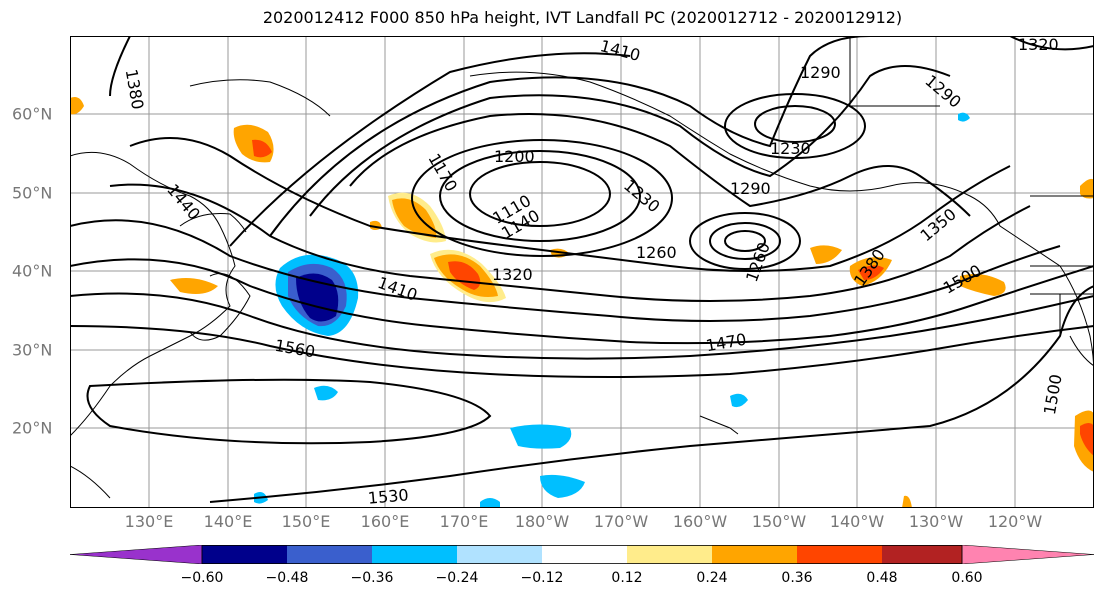 Image resolution: width=1105 pixels, height=601 pixels. Describe the element at coordinates (700, 521) in the screenshot. I see `lon-label: 160°W` at that location.